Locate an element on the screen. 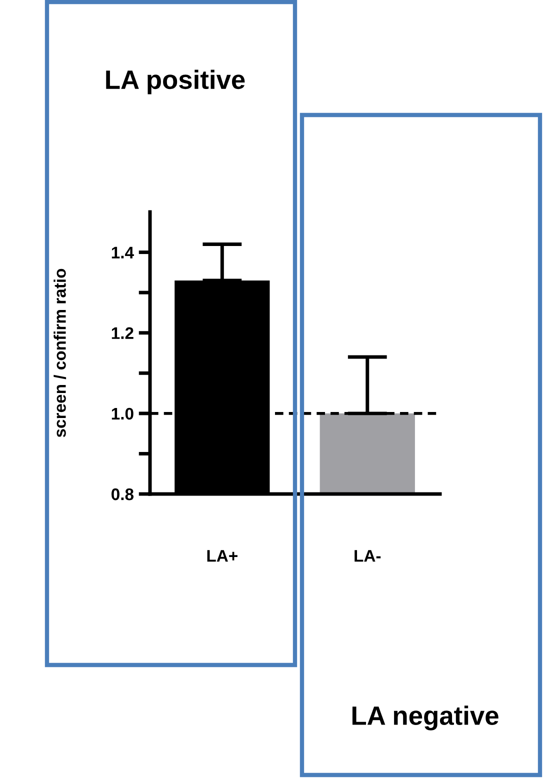  y-tick-label: 1.4 is located at coordinates (123, 252).